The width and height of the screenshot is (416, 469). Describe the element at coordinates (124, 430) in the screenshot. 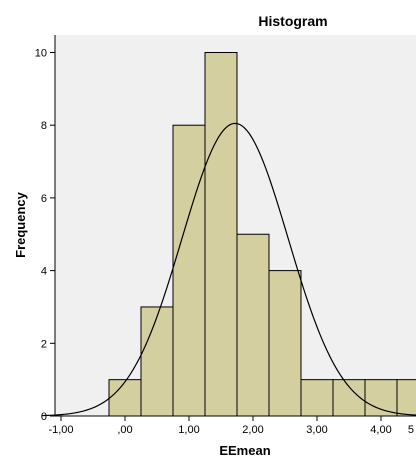

I see `x-tick-label: ,00` at that location.